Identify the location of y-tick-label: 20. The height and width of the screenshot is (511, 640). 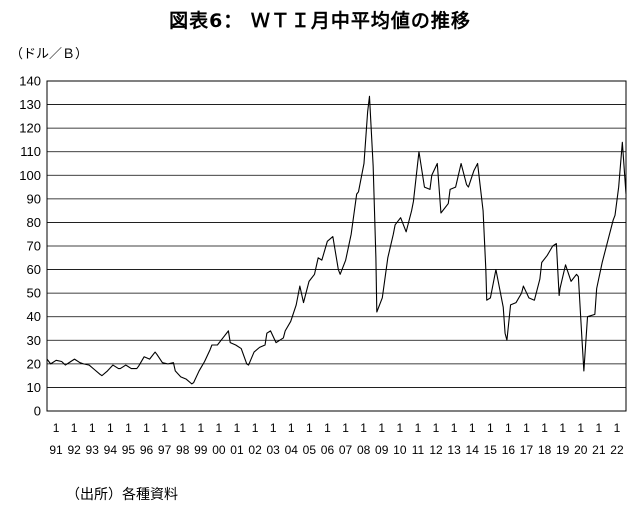
(34, 363).